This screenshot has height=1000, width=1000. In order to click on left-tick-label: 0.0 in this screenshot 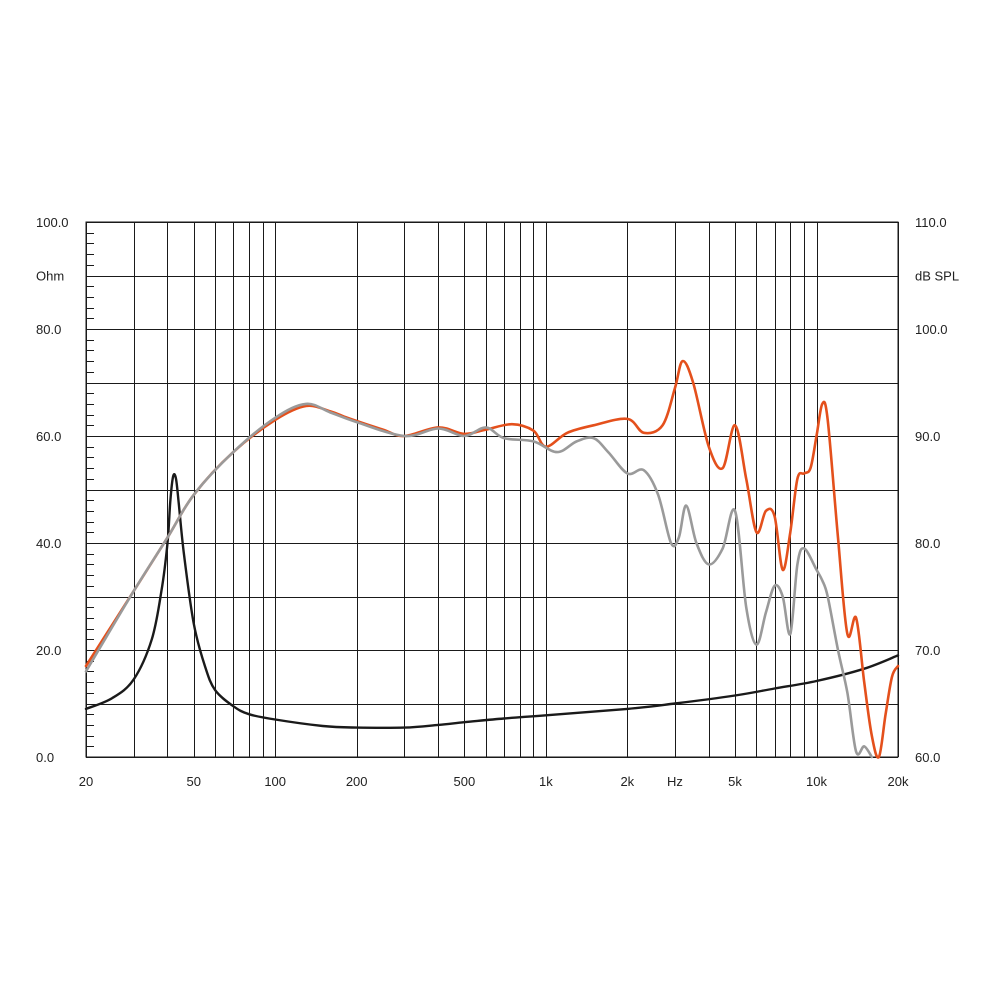, I will do `click(45, 757)`.